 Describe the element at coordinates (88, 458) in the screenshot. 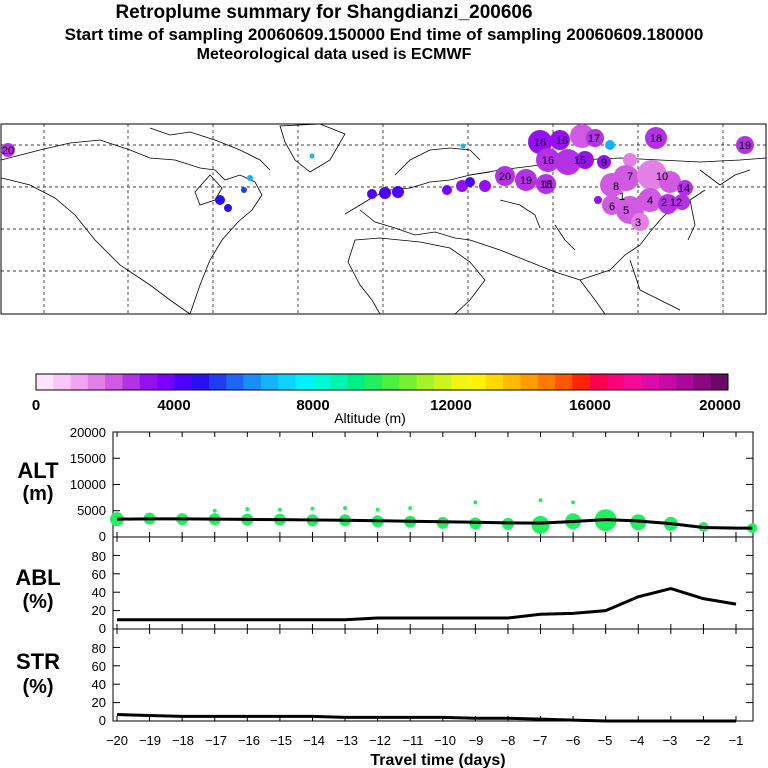

I see `alt-ytick-label: 15000` at that location.